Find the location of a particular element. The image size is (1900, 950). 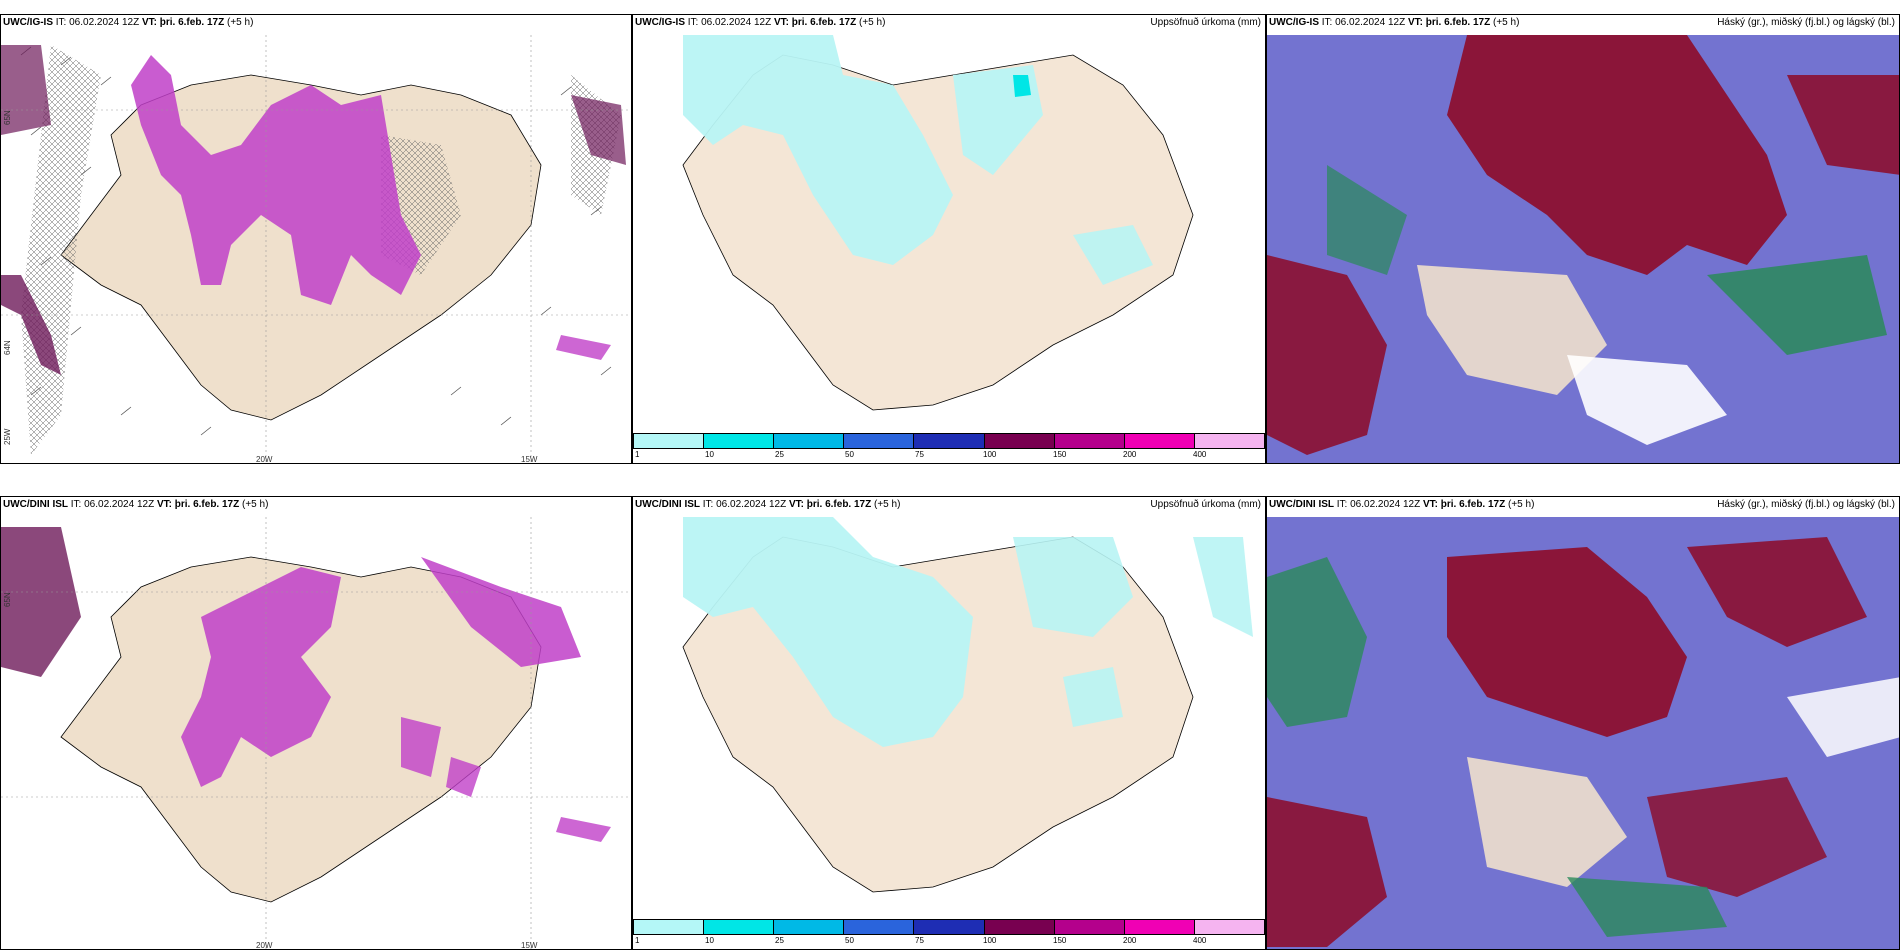

axis-label-25w: 25W is located at coordinates (7, 436).